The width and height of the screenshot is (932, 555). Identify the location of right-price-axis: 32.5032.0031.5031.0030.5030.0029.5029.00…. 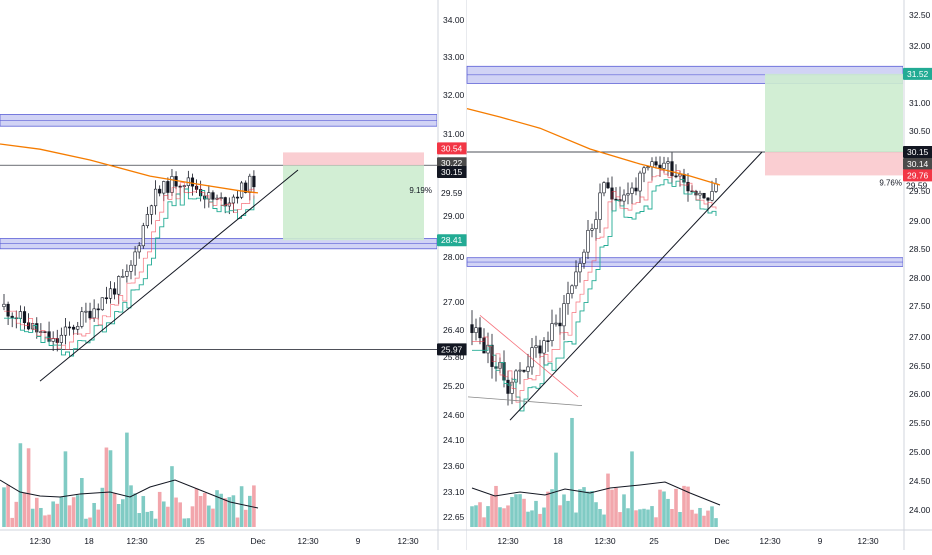
(917, 275).